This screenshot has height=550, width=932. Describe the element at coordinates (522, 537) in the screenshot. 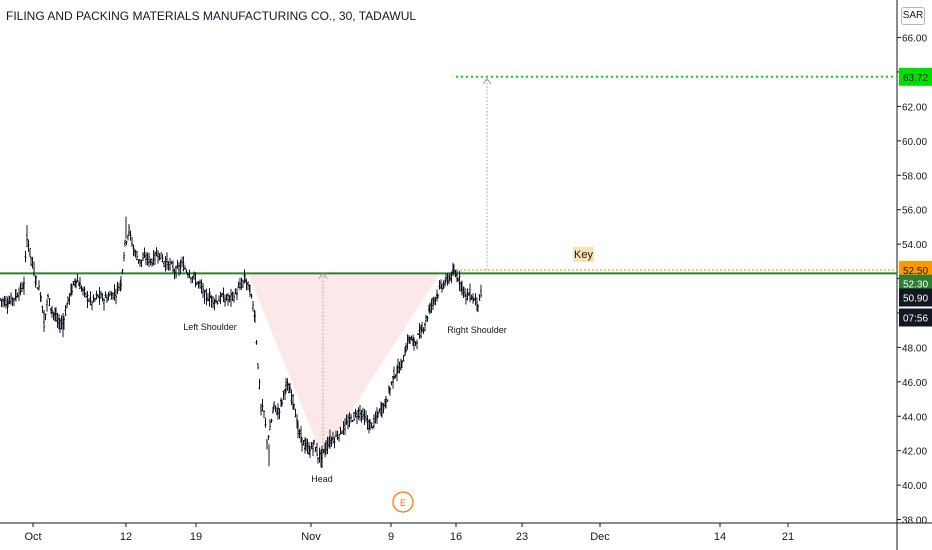

I see `time-tick-label: 23` at that location.